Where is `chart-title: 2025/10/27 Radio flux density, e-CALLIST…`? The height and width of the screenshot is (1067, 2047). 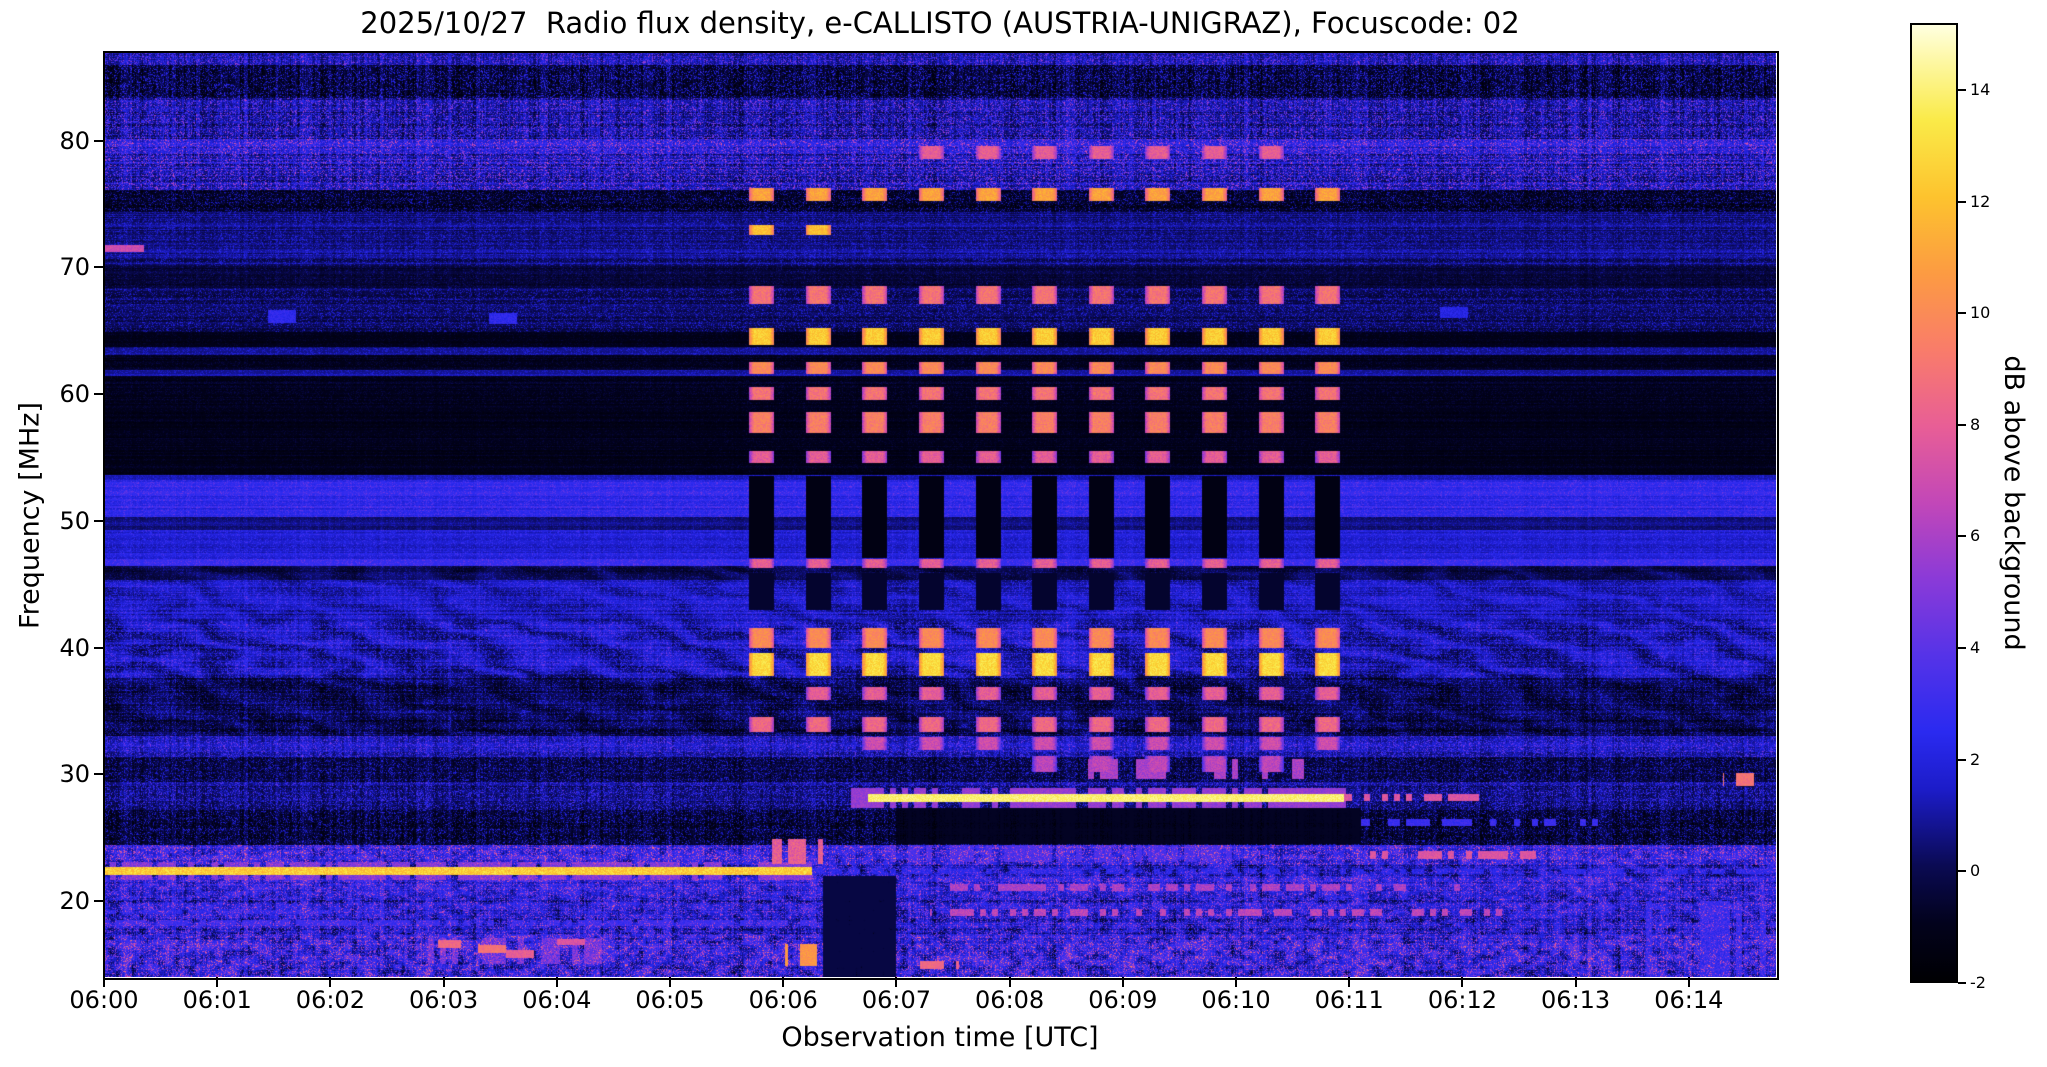
chart-title: 2025/10/27 Radio flux density, e-CALLIST… is located at coordinates (940, 23).